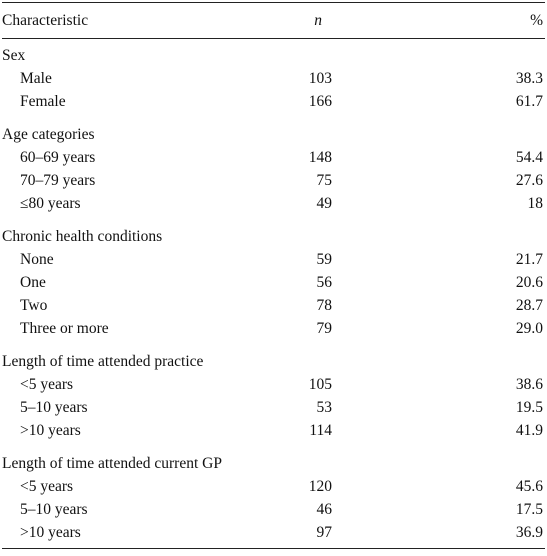  I want to click on row-label: ≤80 years, so click(50, 203).